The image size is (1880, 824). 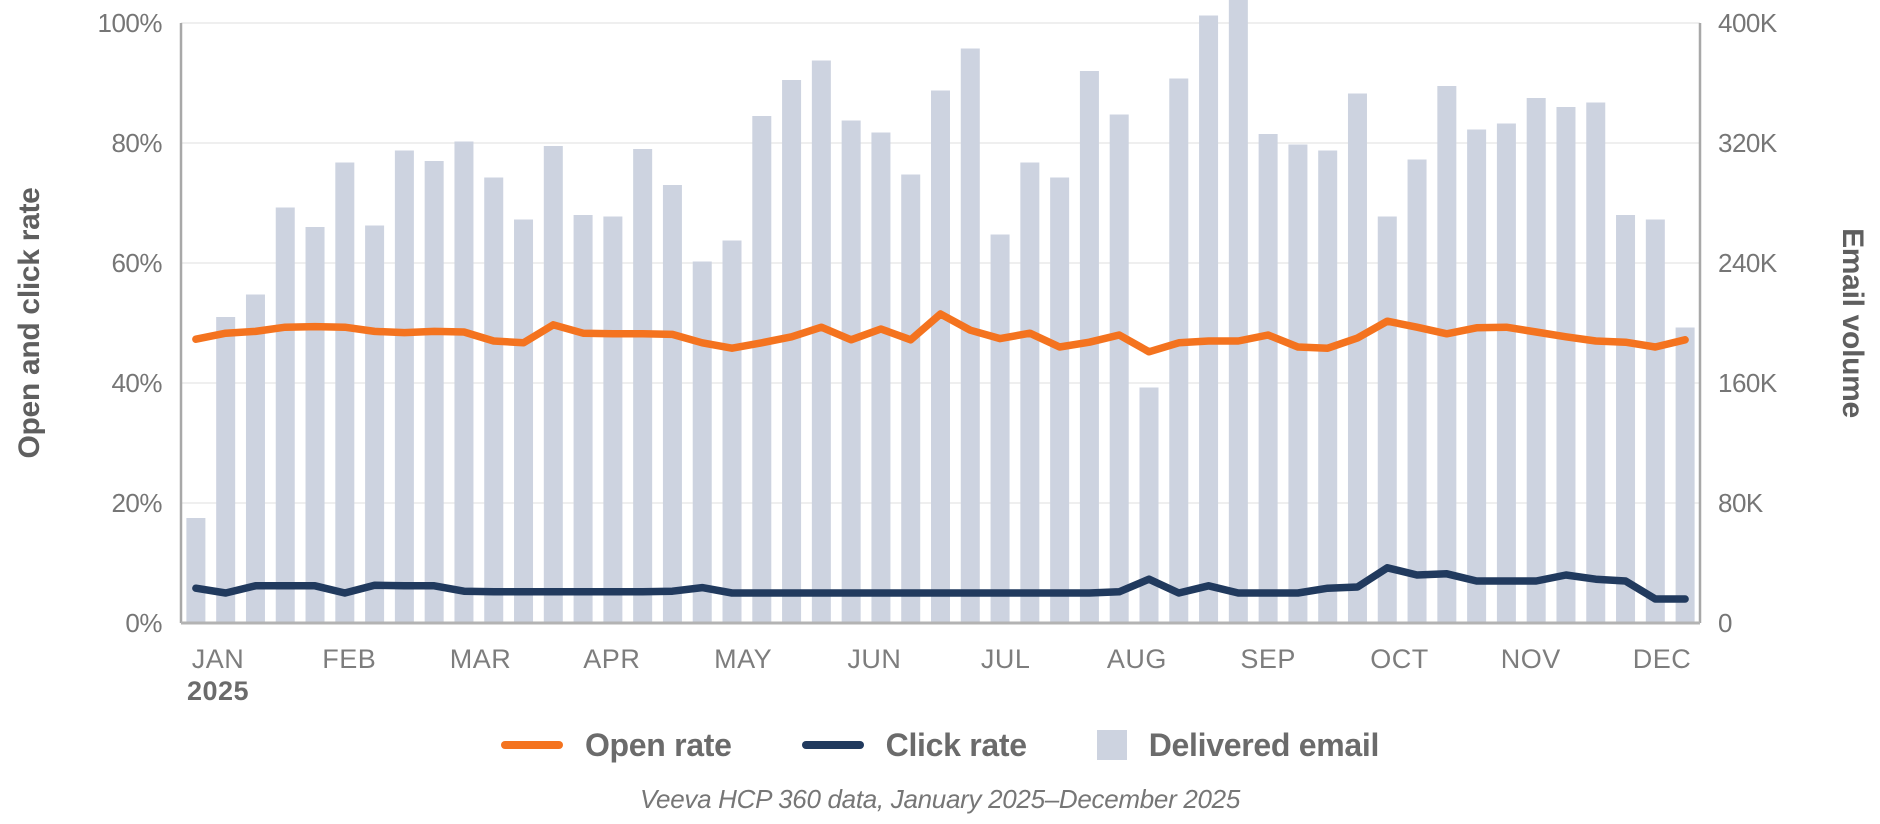 What do you see at coordinates (531, 745) in the screenshot?
I see `open-rate-line-swatch` at bounding box center [531, 745].